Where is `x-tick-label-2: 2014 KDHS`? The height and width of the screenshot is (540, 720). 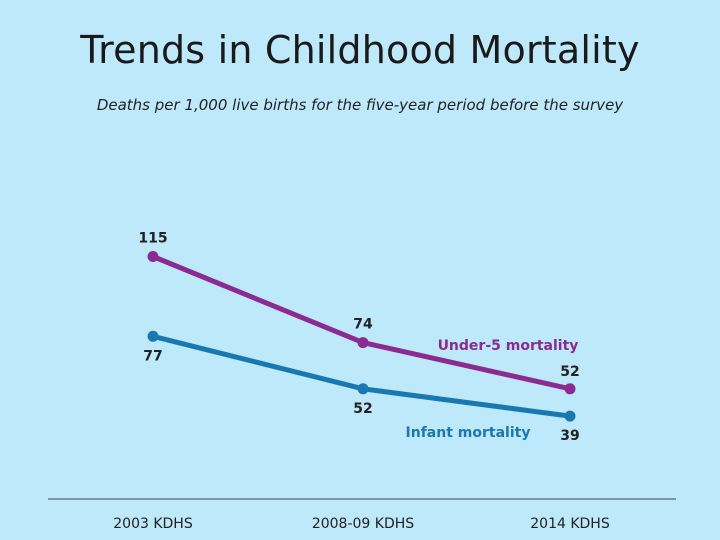 x-tick-label-2: 2014 KDHS is located at coordinates (570, 524).